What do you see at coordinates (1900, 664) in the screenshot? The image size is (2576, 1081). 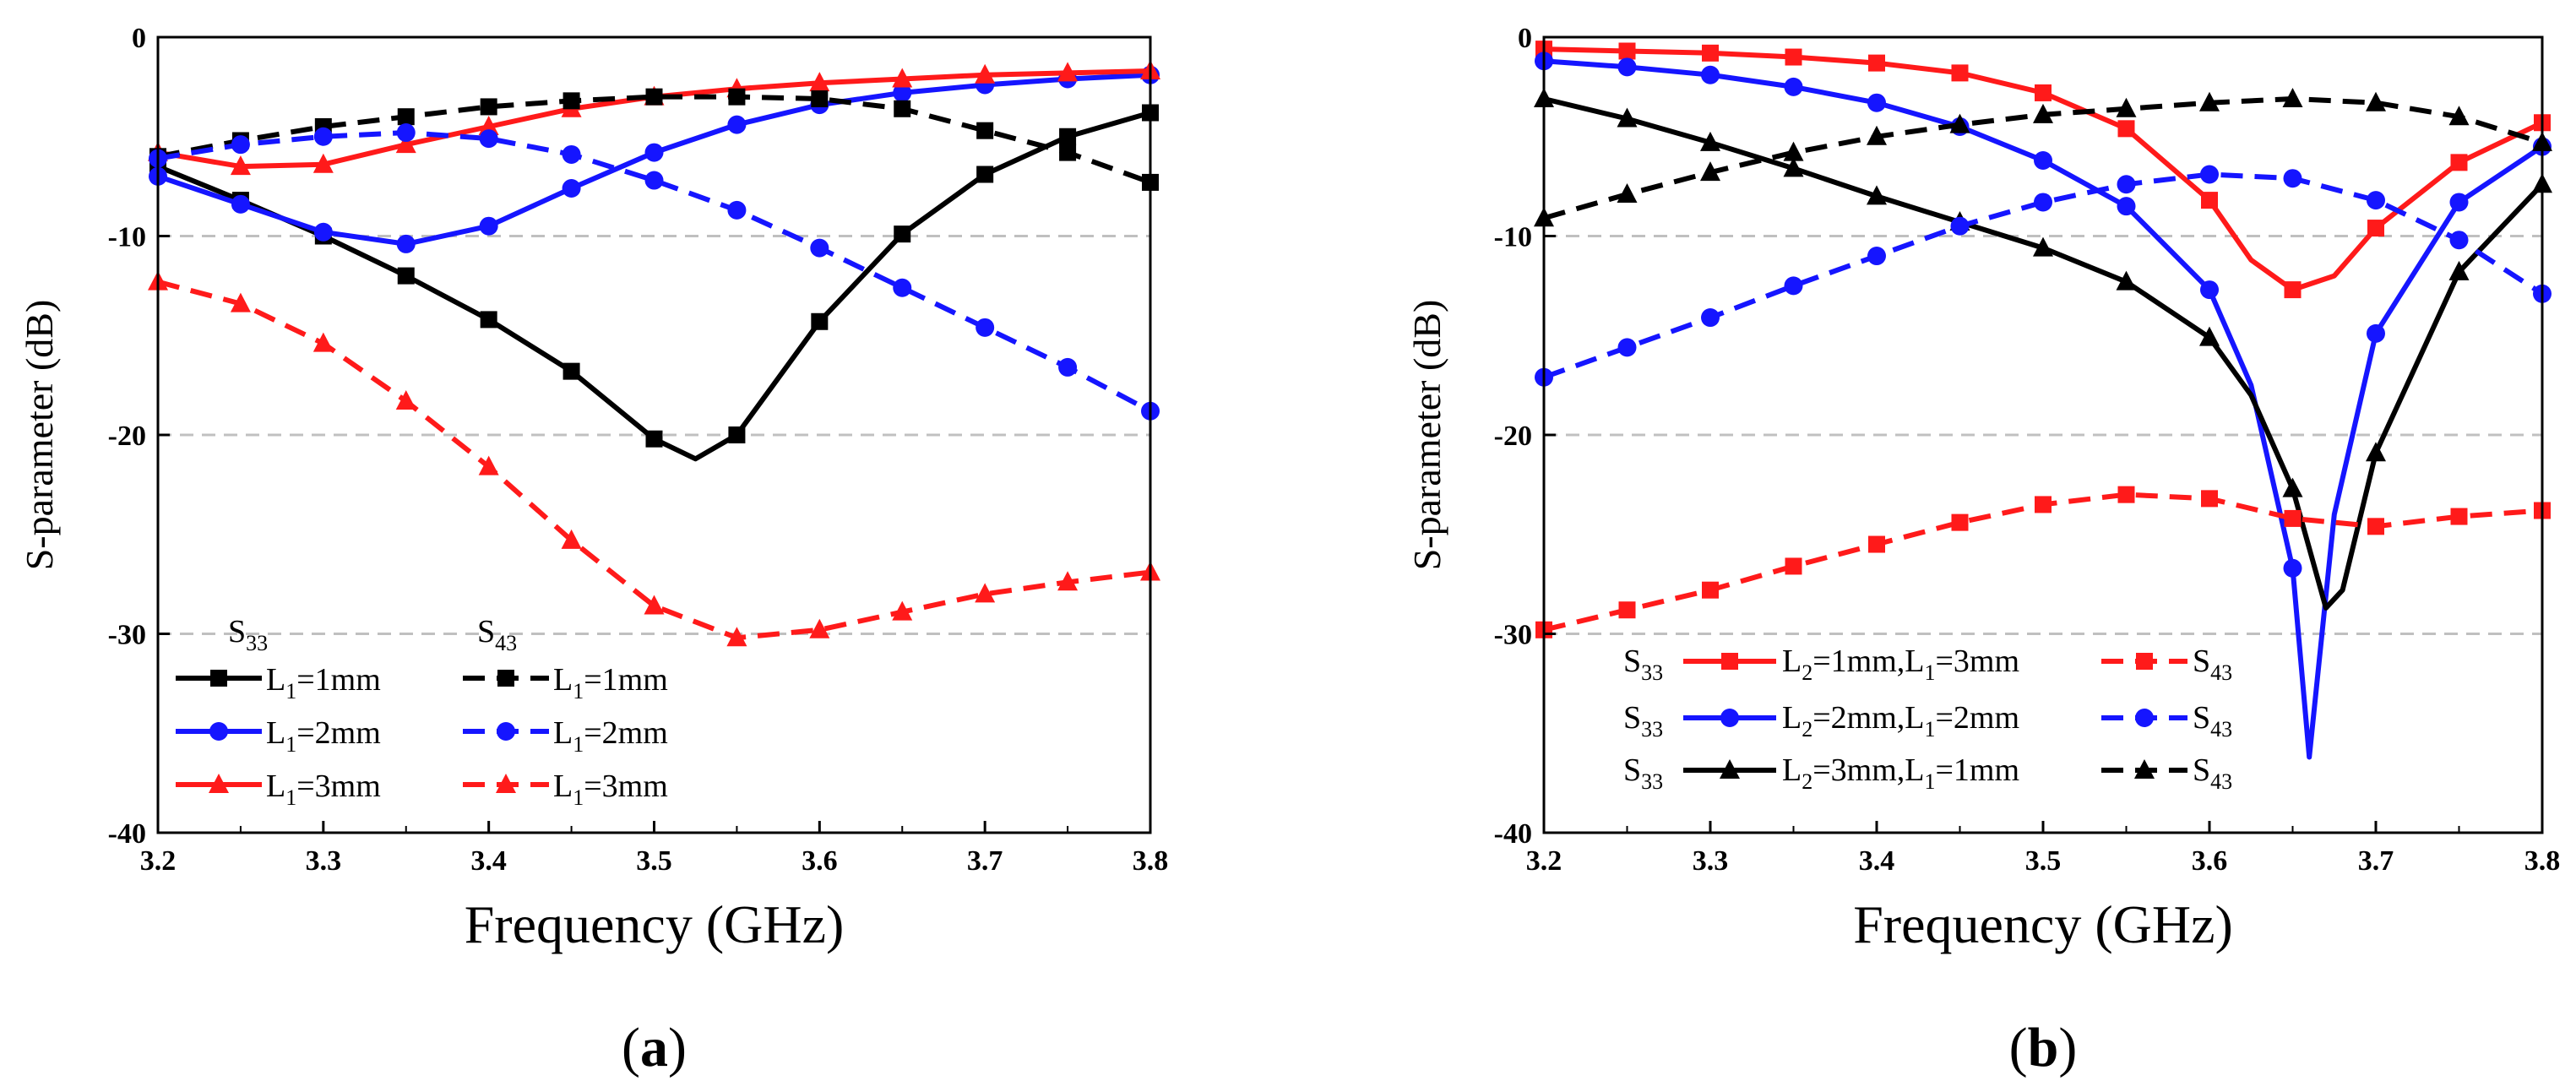 I see `legend-b-row1-mid: L2=1mm,L1=3mm` at bounding box center [1900, 664].